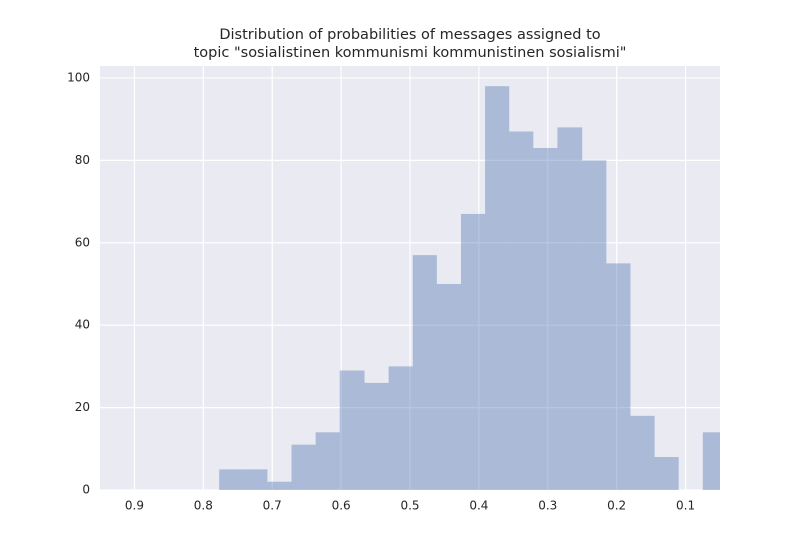 This screenshot has height=550, width=800. What do you see at coordinates (341, 506) in the screenshot?
I see `x-tick-label: 0.6` at bounding box center [341, 506].